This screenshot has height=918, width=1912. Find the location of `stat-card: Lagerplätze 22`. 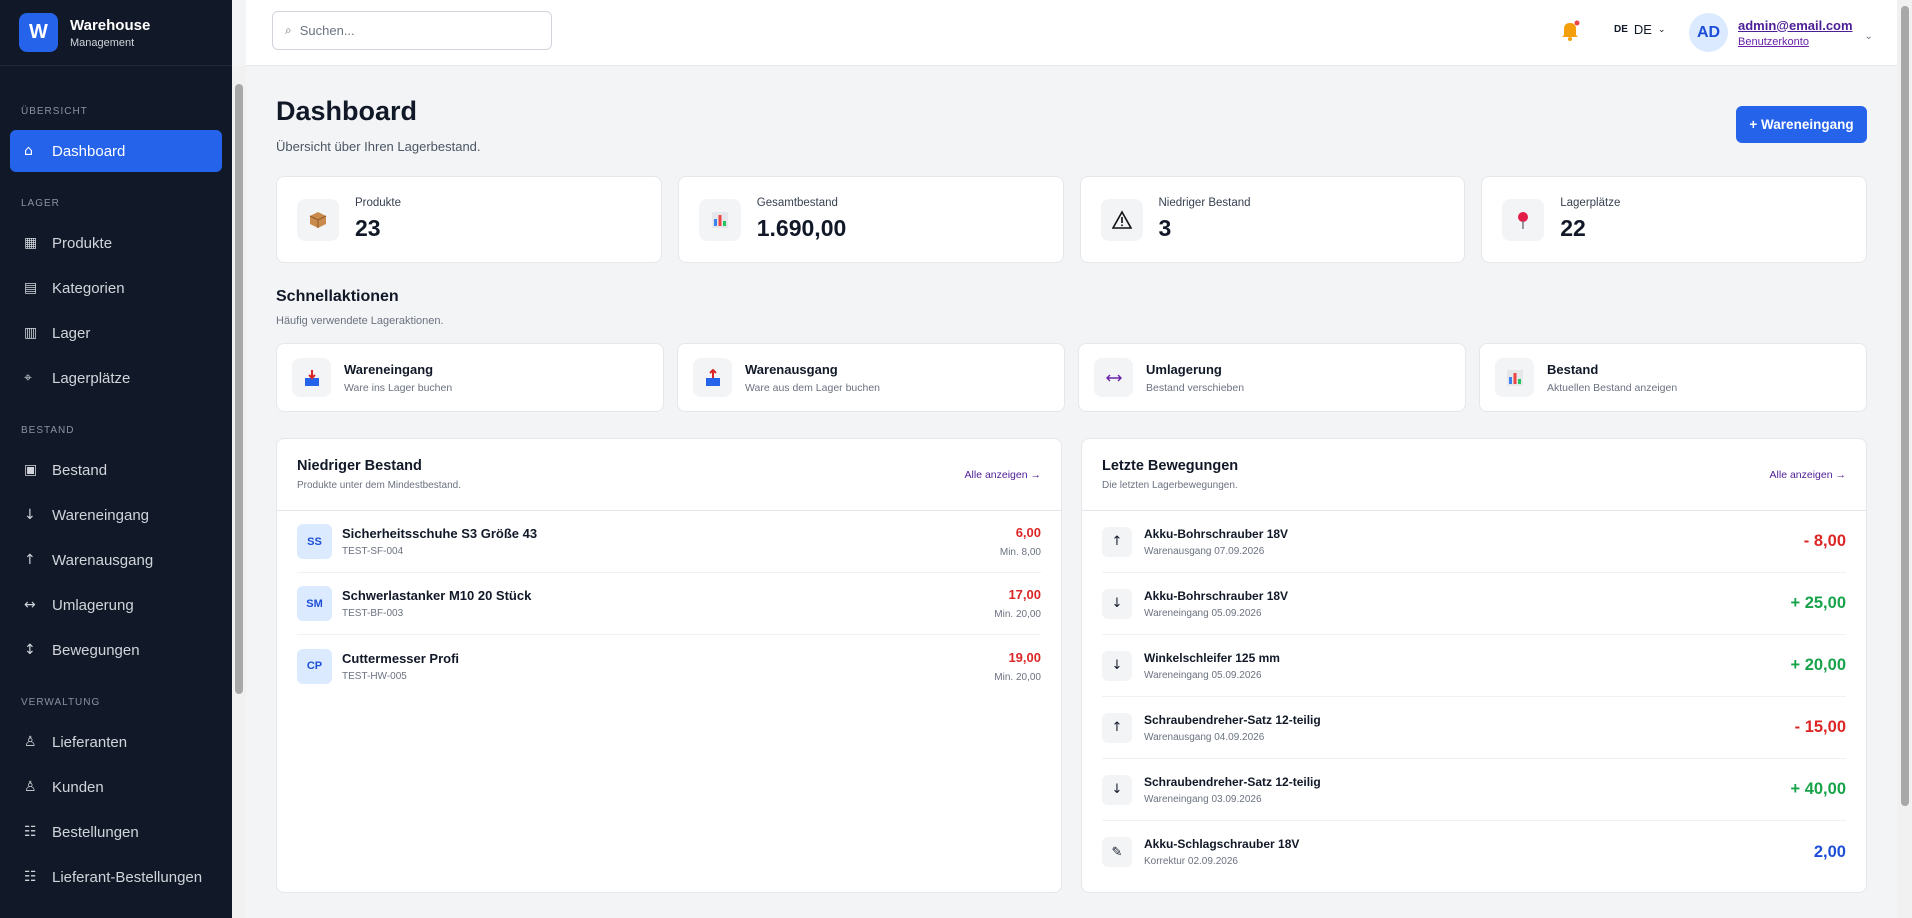

stat-card: Lagerplätze 22 is located at coordinates (1674, 219).